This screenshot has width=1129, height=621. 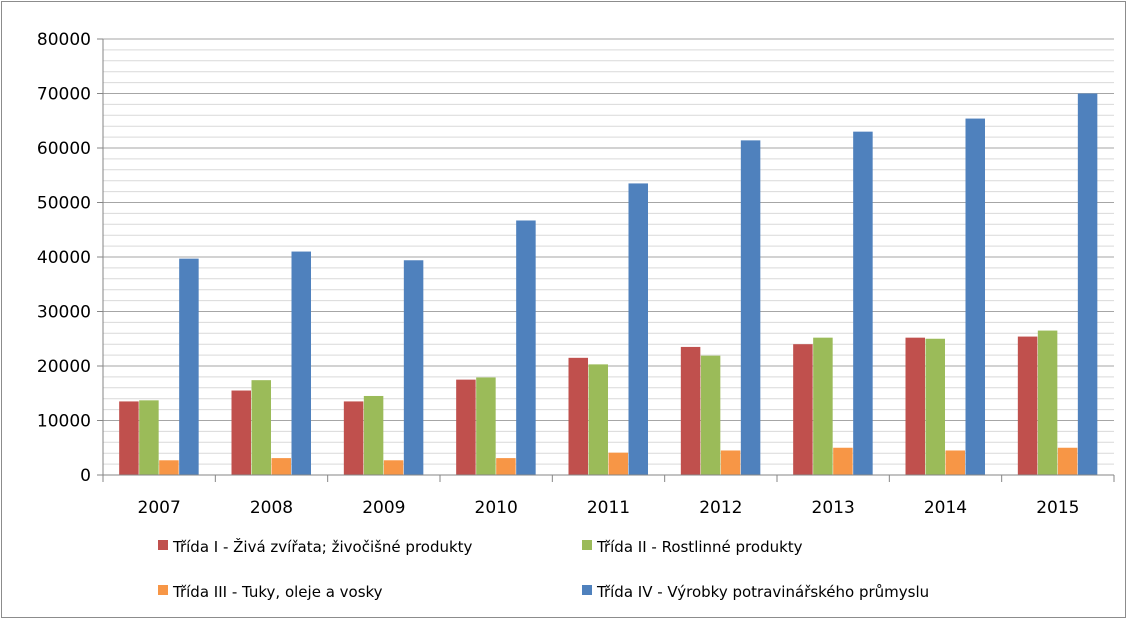 I want to click on y-tick-label: 20000, so click(x=64, y=367).